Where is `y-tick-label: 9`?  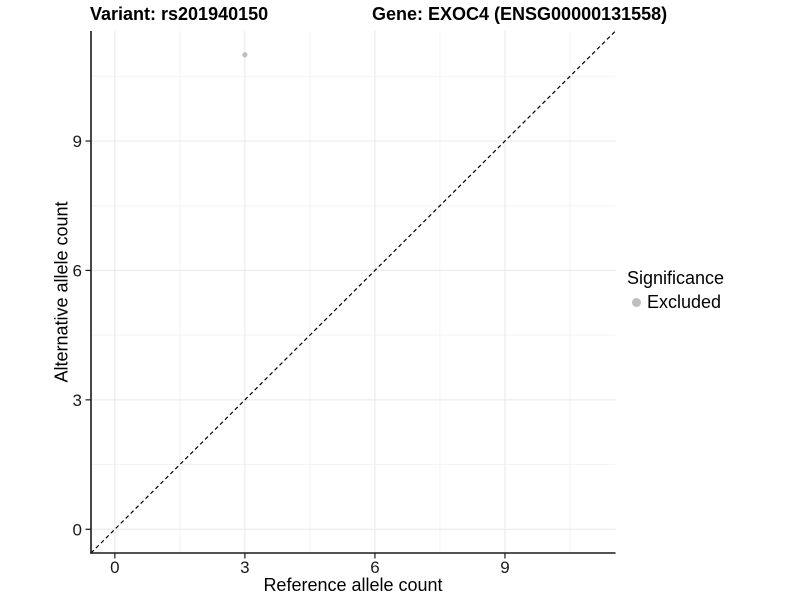 y-tick-label: 9 is located at coordinates (77, 141).